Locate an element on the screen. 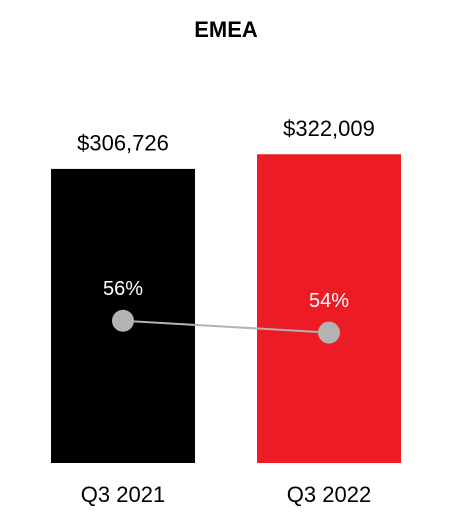 The width and height of the screenshot is (452, 532). x-tick-label: Q3 2021 is located at coordinates (123, 494).